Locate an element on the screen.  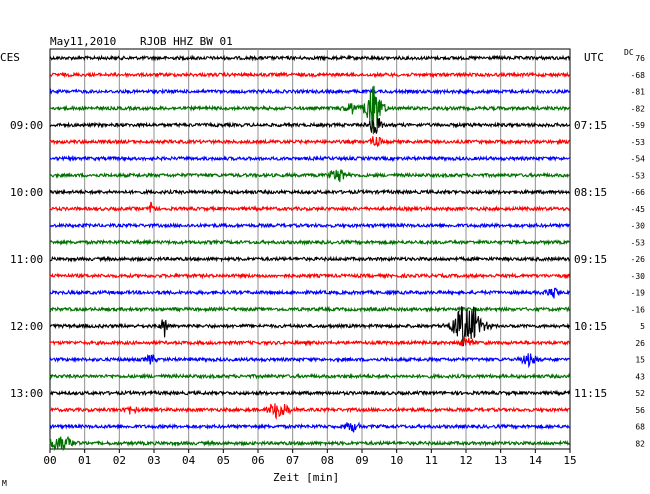
dc-offset-label: 5 is located at coordinates (642, 326).